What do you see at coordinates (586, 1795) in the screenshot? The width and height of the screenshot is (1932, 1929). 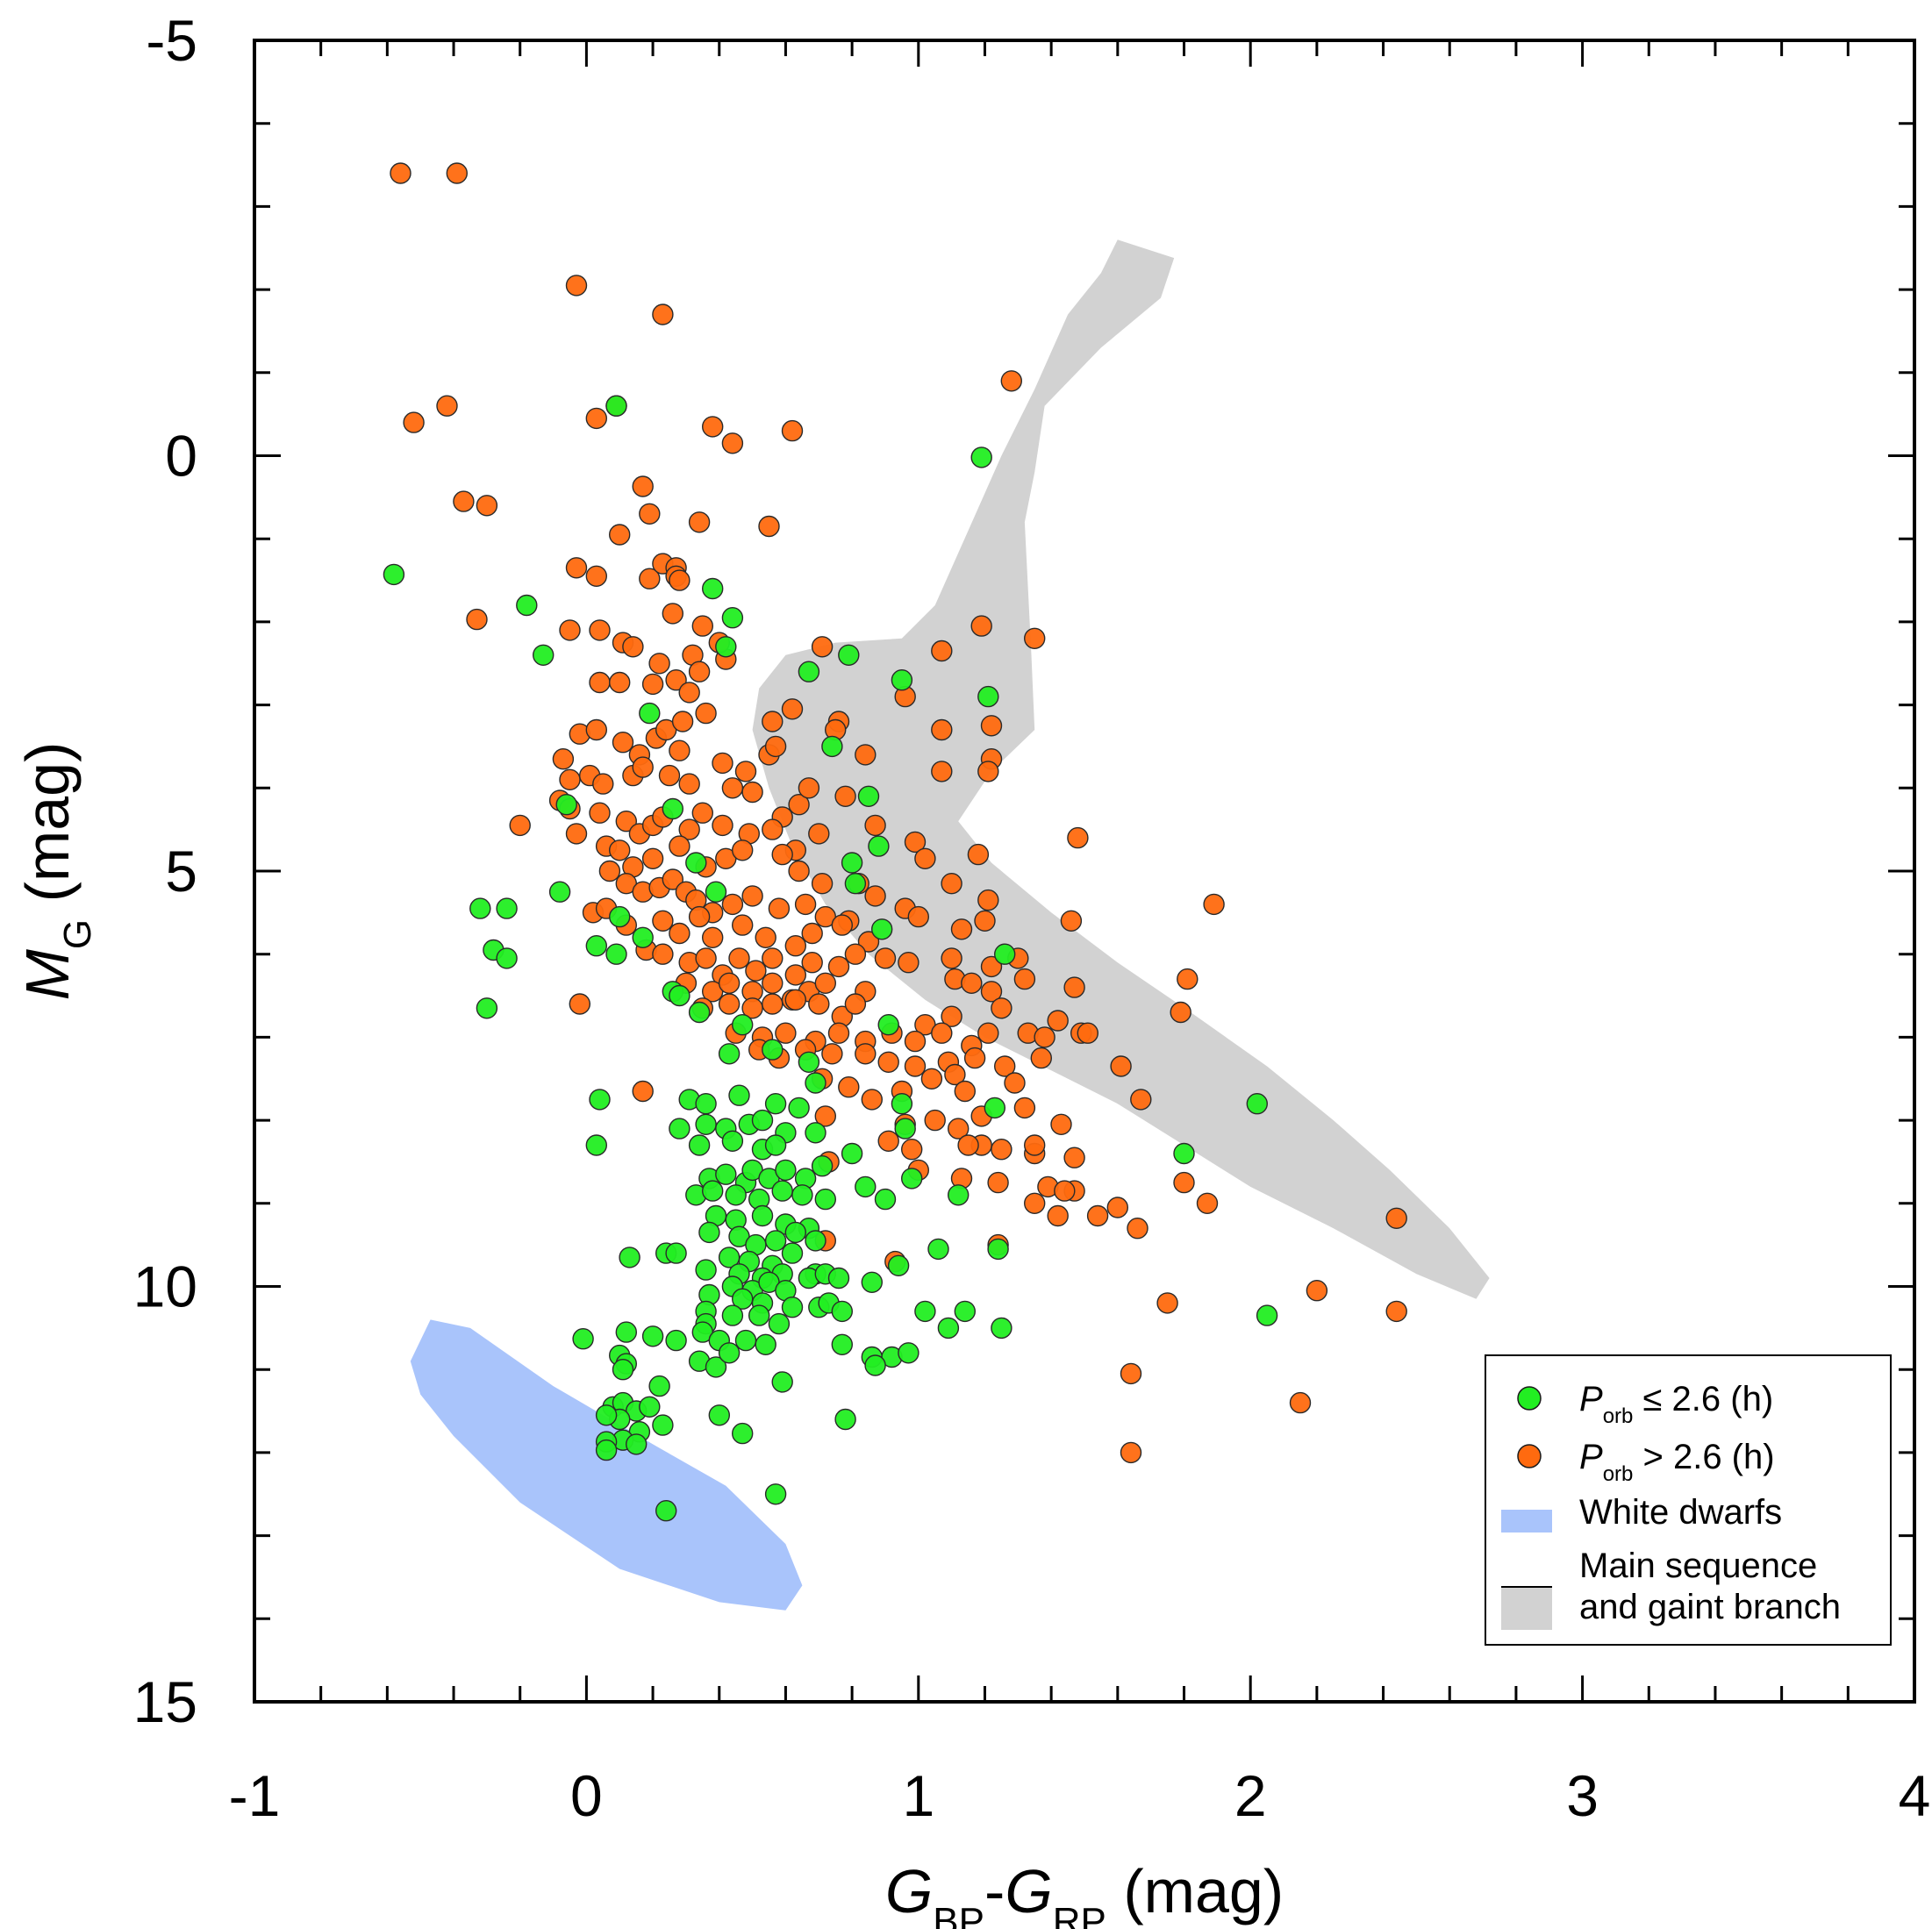 I see `x-tick-label: 0` at bounding box center [586, 1795].